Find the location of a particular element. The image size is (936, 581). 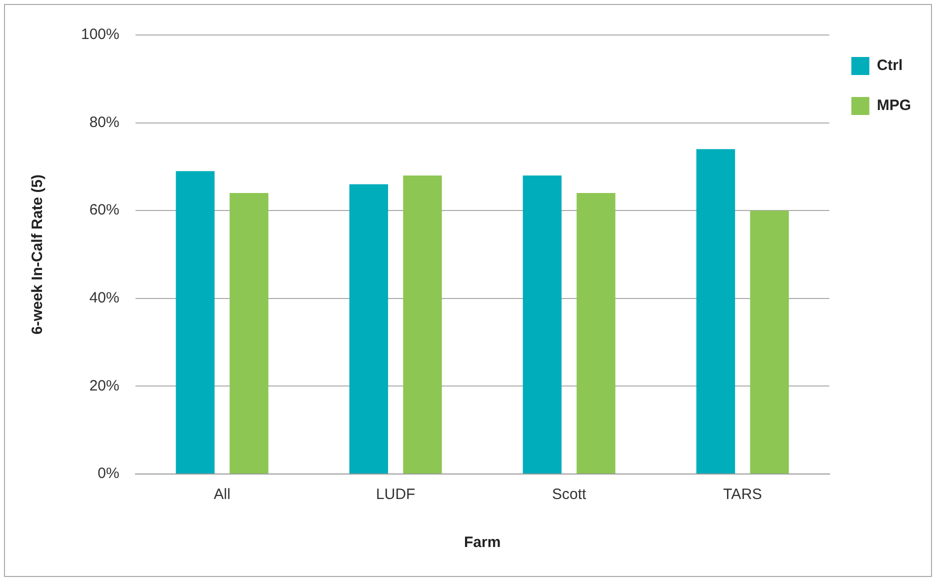

y-tick-label: 0% is located at coordinates (109, 473).